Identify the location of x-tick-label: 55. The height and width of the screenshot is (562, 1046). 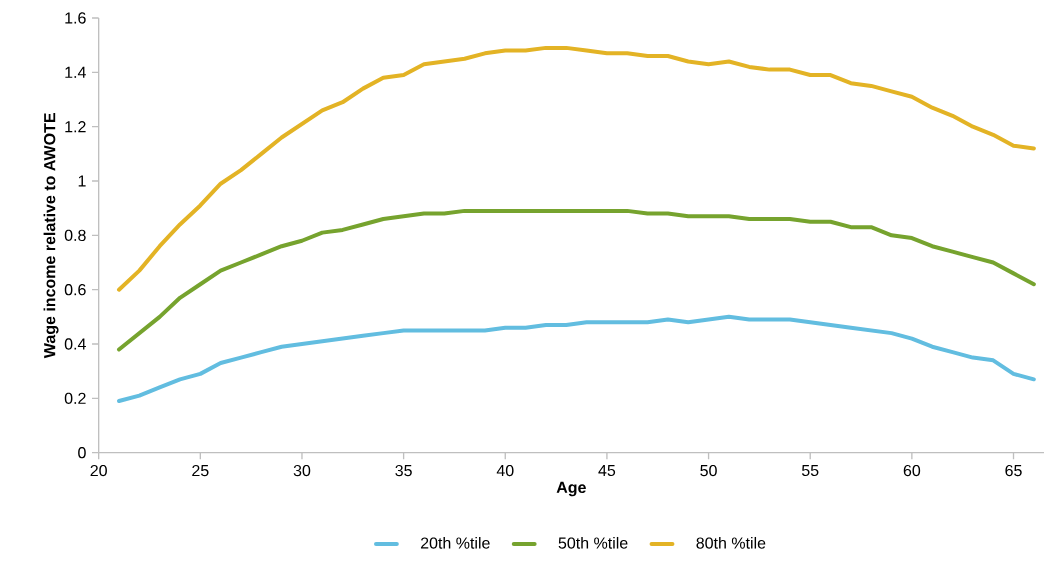
(810, 470).